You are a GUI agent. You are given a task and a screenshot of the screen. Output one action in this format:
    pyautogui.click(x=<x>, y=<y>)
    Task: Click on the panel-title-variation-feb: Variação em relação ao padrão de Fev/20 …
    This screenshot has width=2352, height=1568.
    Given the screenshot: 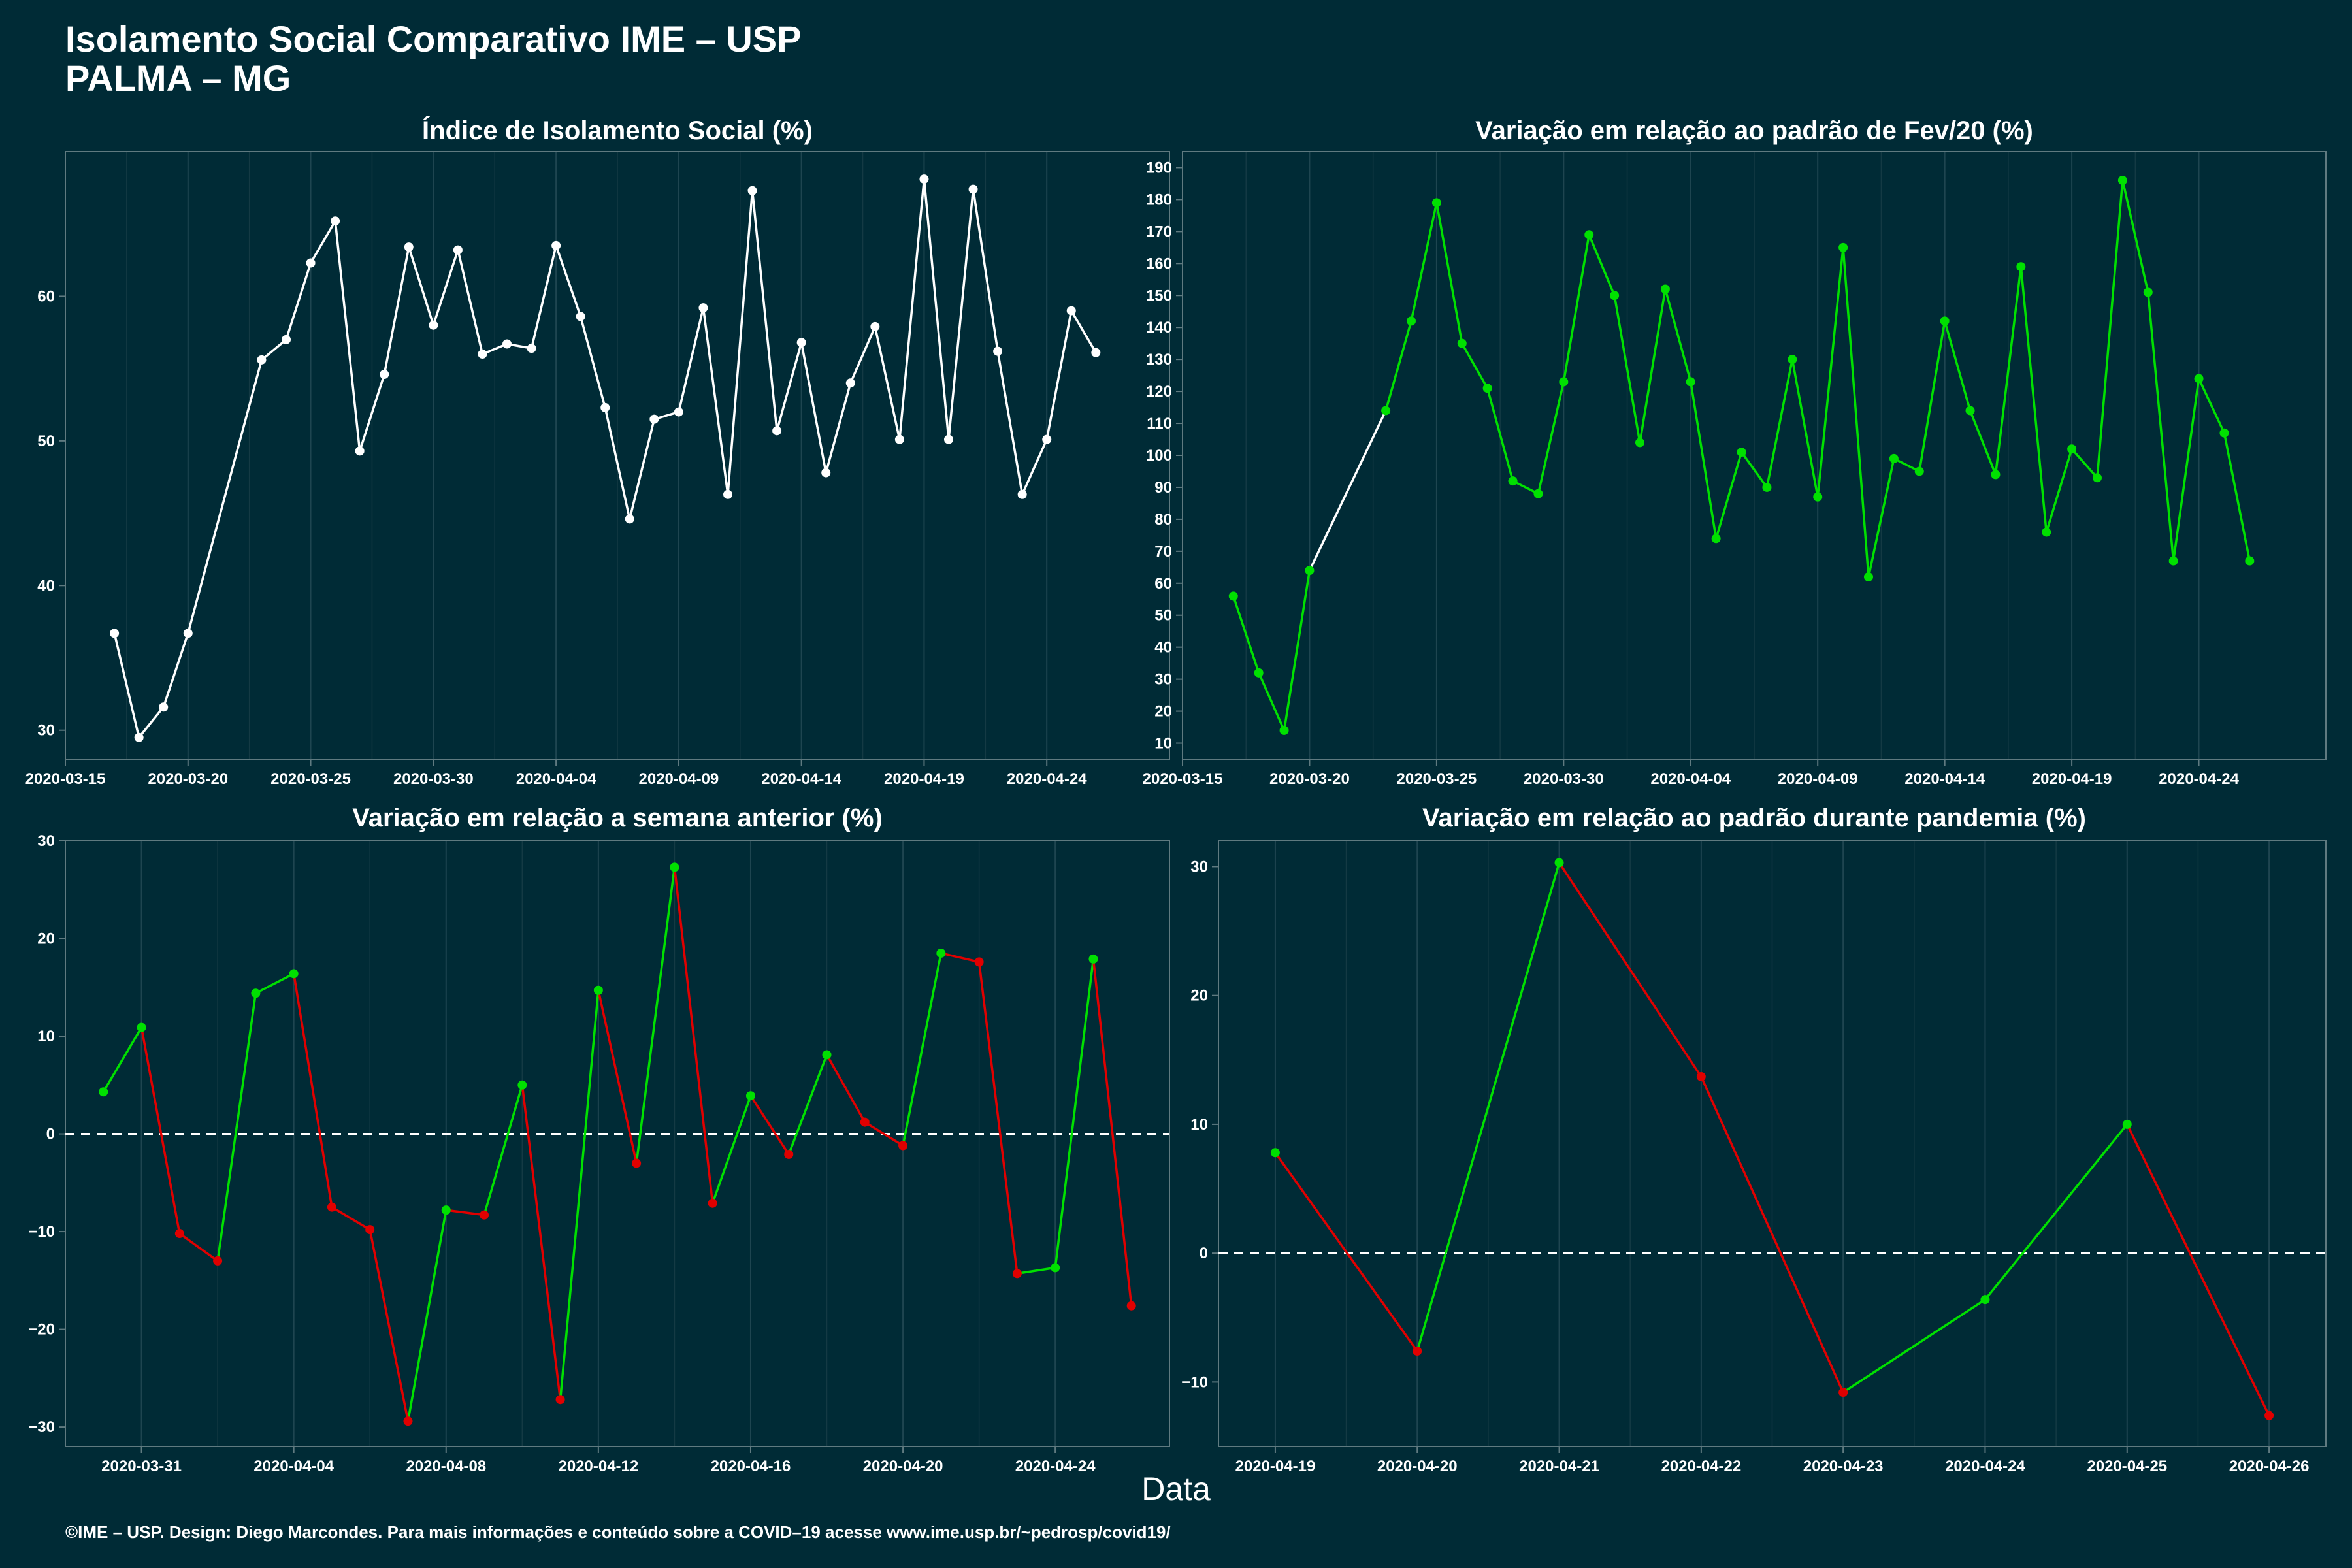 What is the action you would take?
    pyautogui.click(x=1754, y=130)
    